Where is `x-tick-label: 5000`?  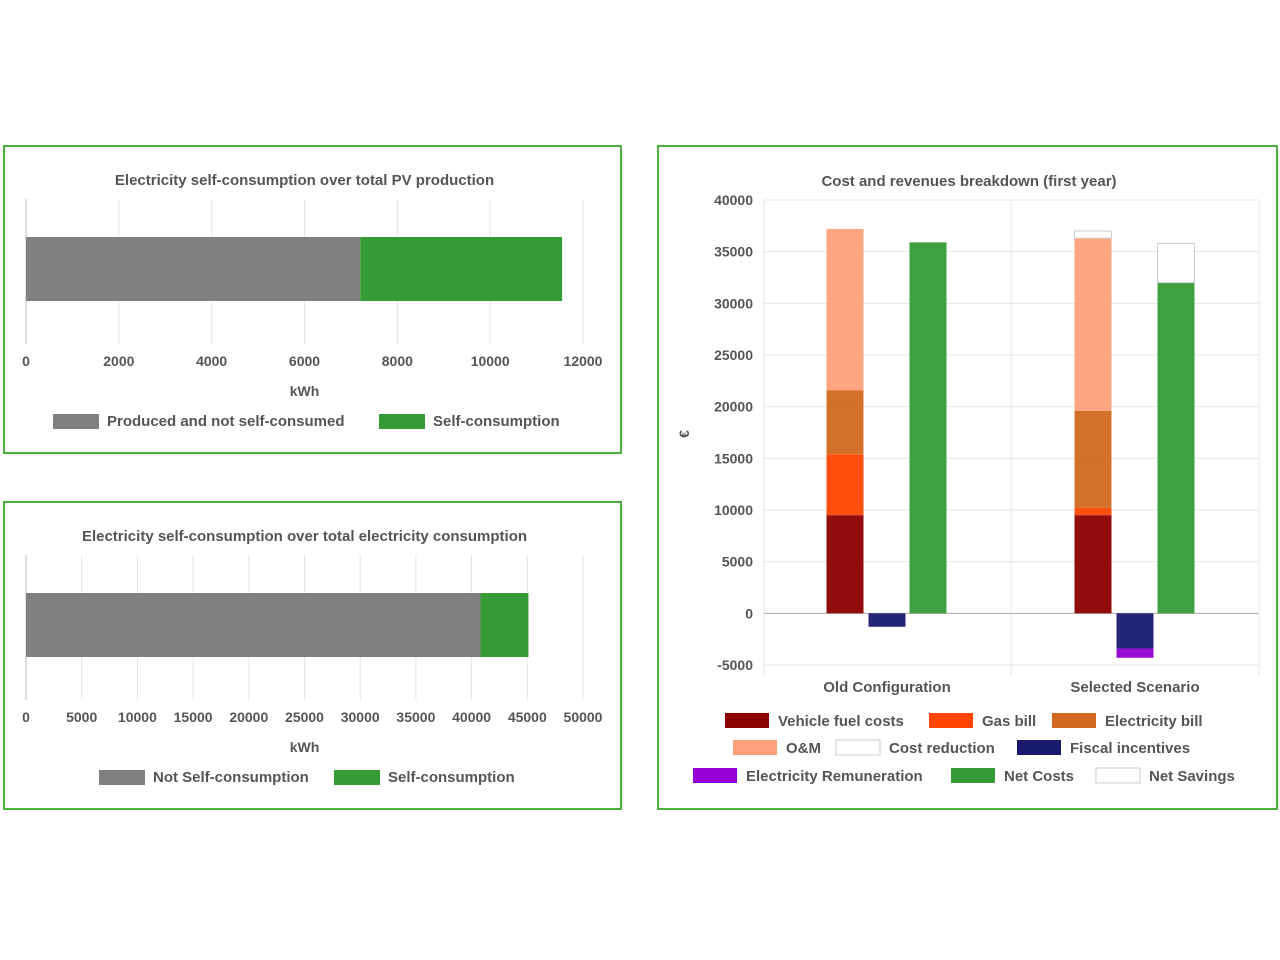 x-tick-label: 5000 is located at coordinates (81, 717).